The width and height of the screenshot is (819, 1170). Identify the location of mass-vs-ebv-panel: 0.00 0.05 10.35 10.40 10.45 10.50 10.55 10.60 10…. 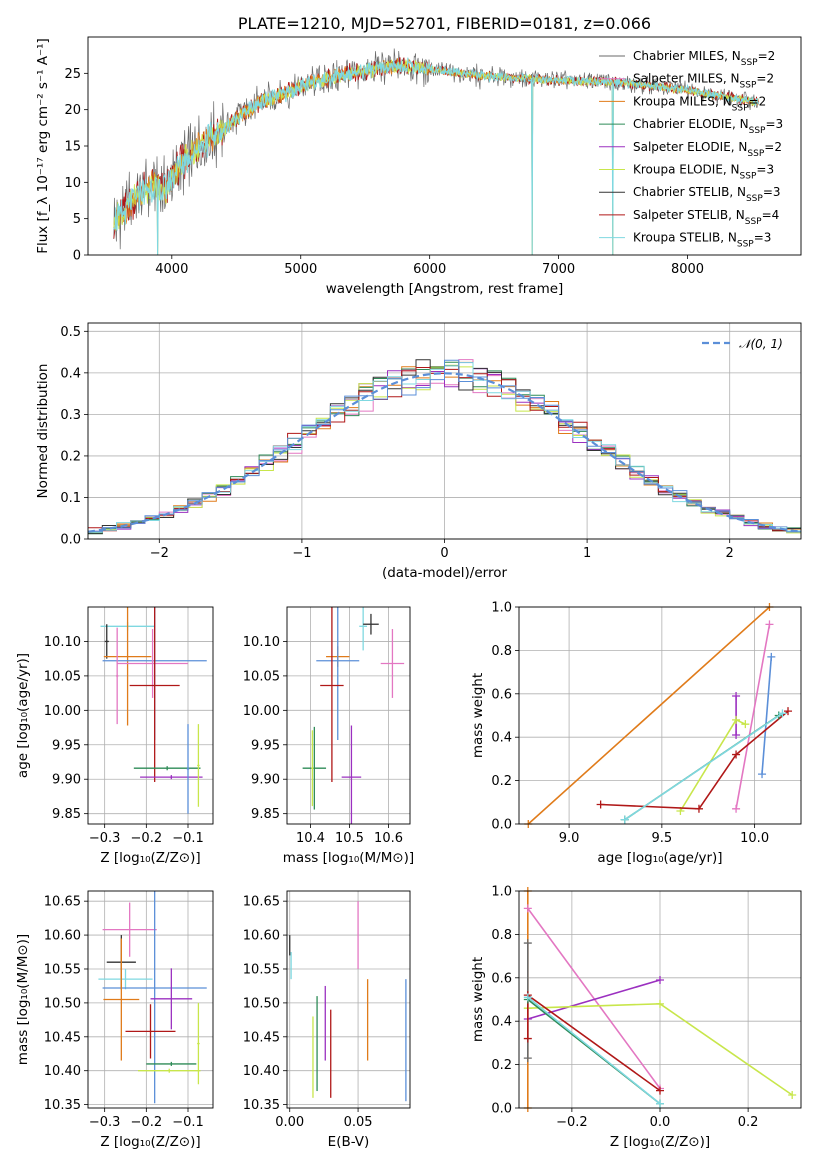
(327, 1020).